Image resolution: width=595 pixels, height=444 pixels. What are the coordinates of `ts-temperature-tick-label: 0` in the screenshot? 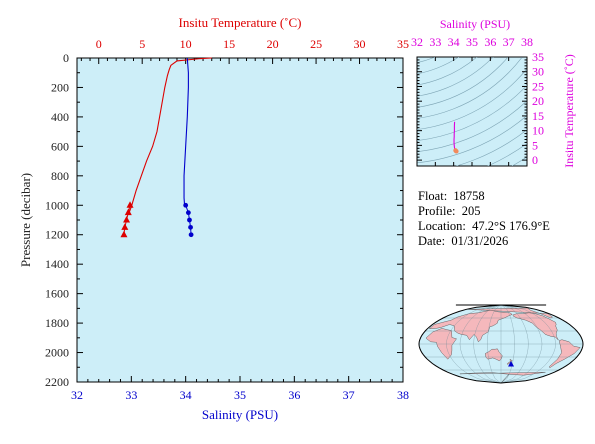 It's located at (535, 160).